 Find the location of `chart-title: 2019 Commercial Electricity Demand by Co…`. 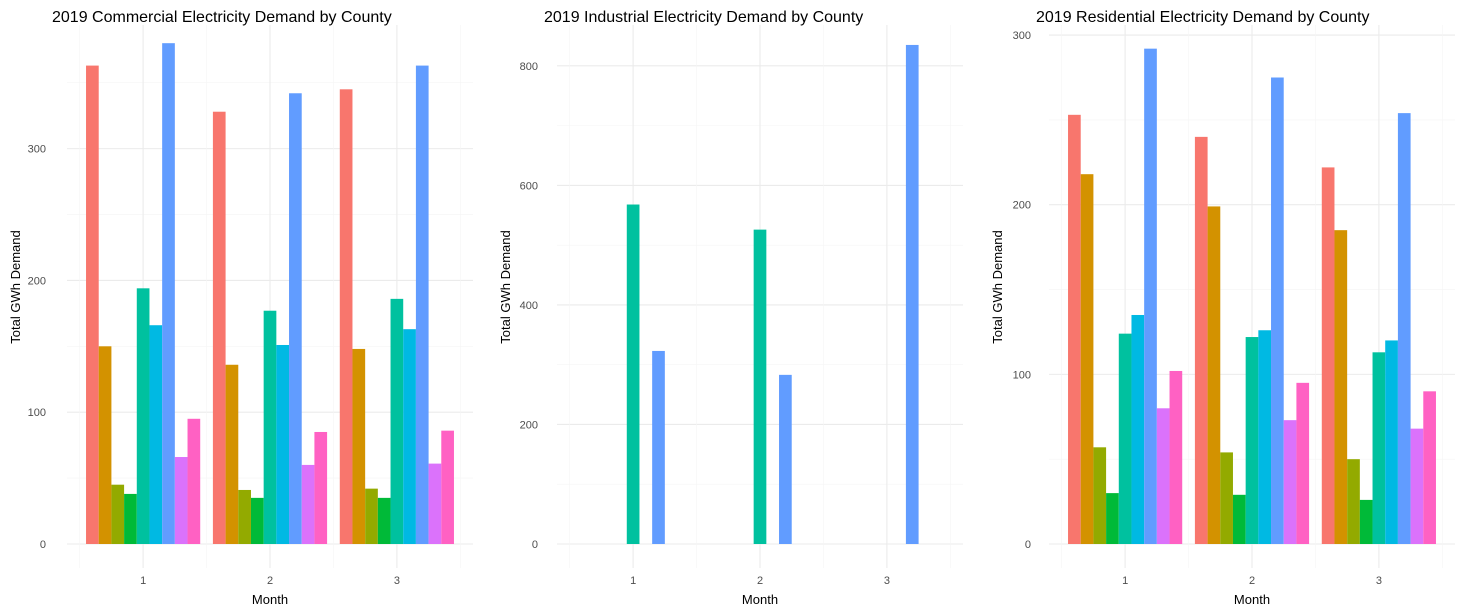

chart-title: 2019 Commercial Electricity Demand by Co… is located at coordinates (222, 17).